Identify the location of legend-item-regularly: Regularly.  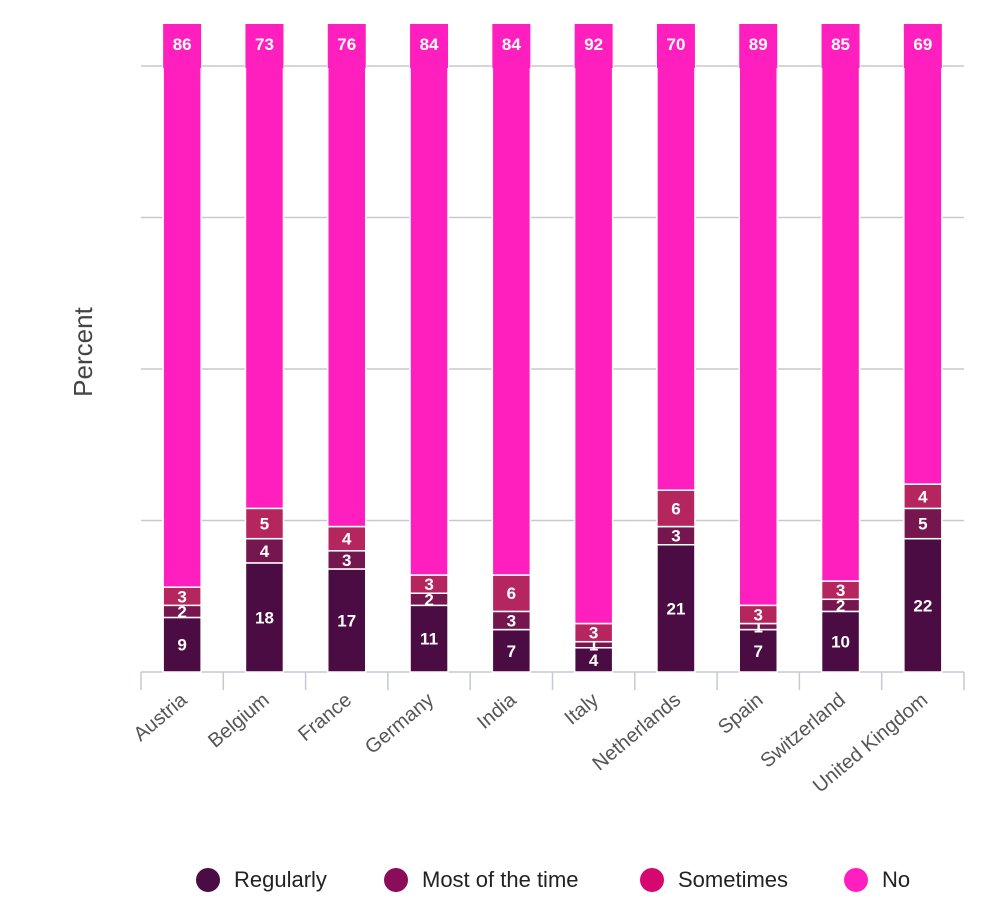
(261, 880).